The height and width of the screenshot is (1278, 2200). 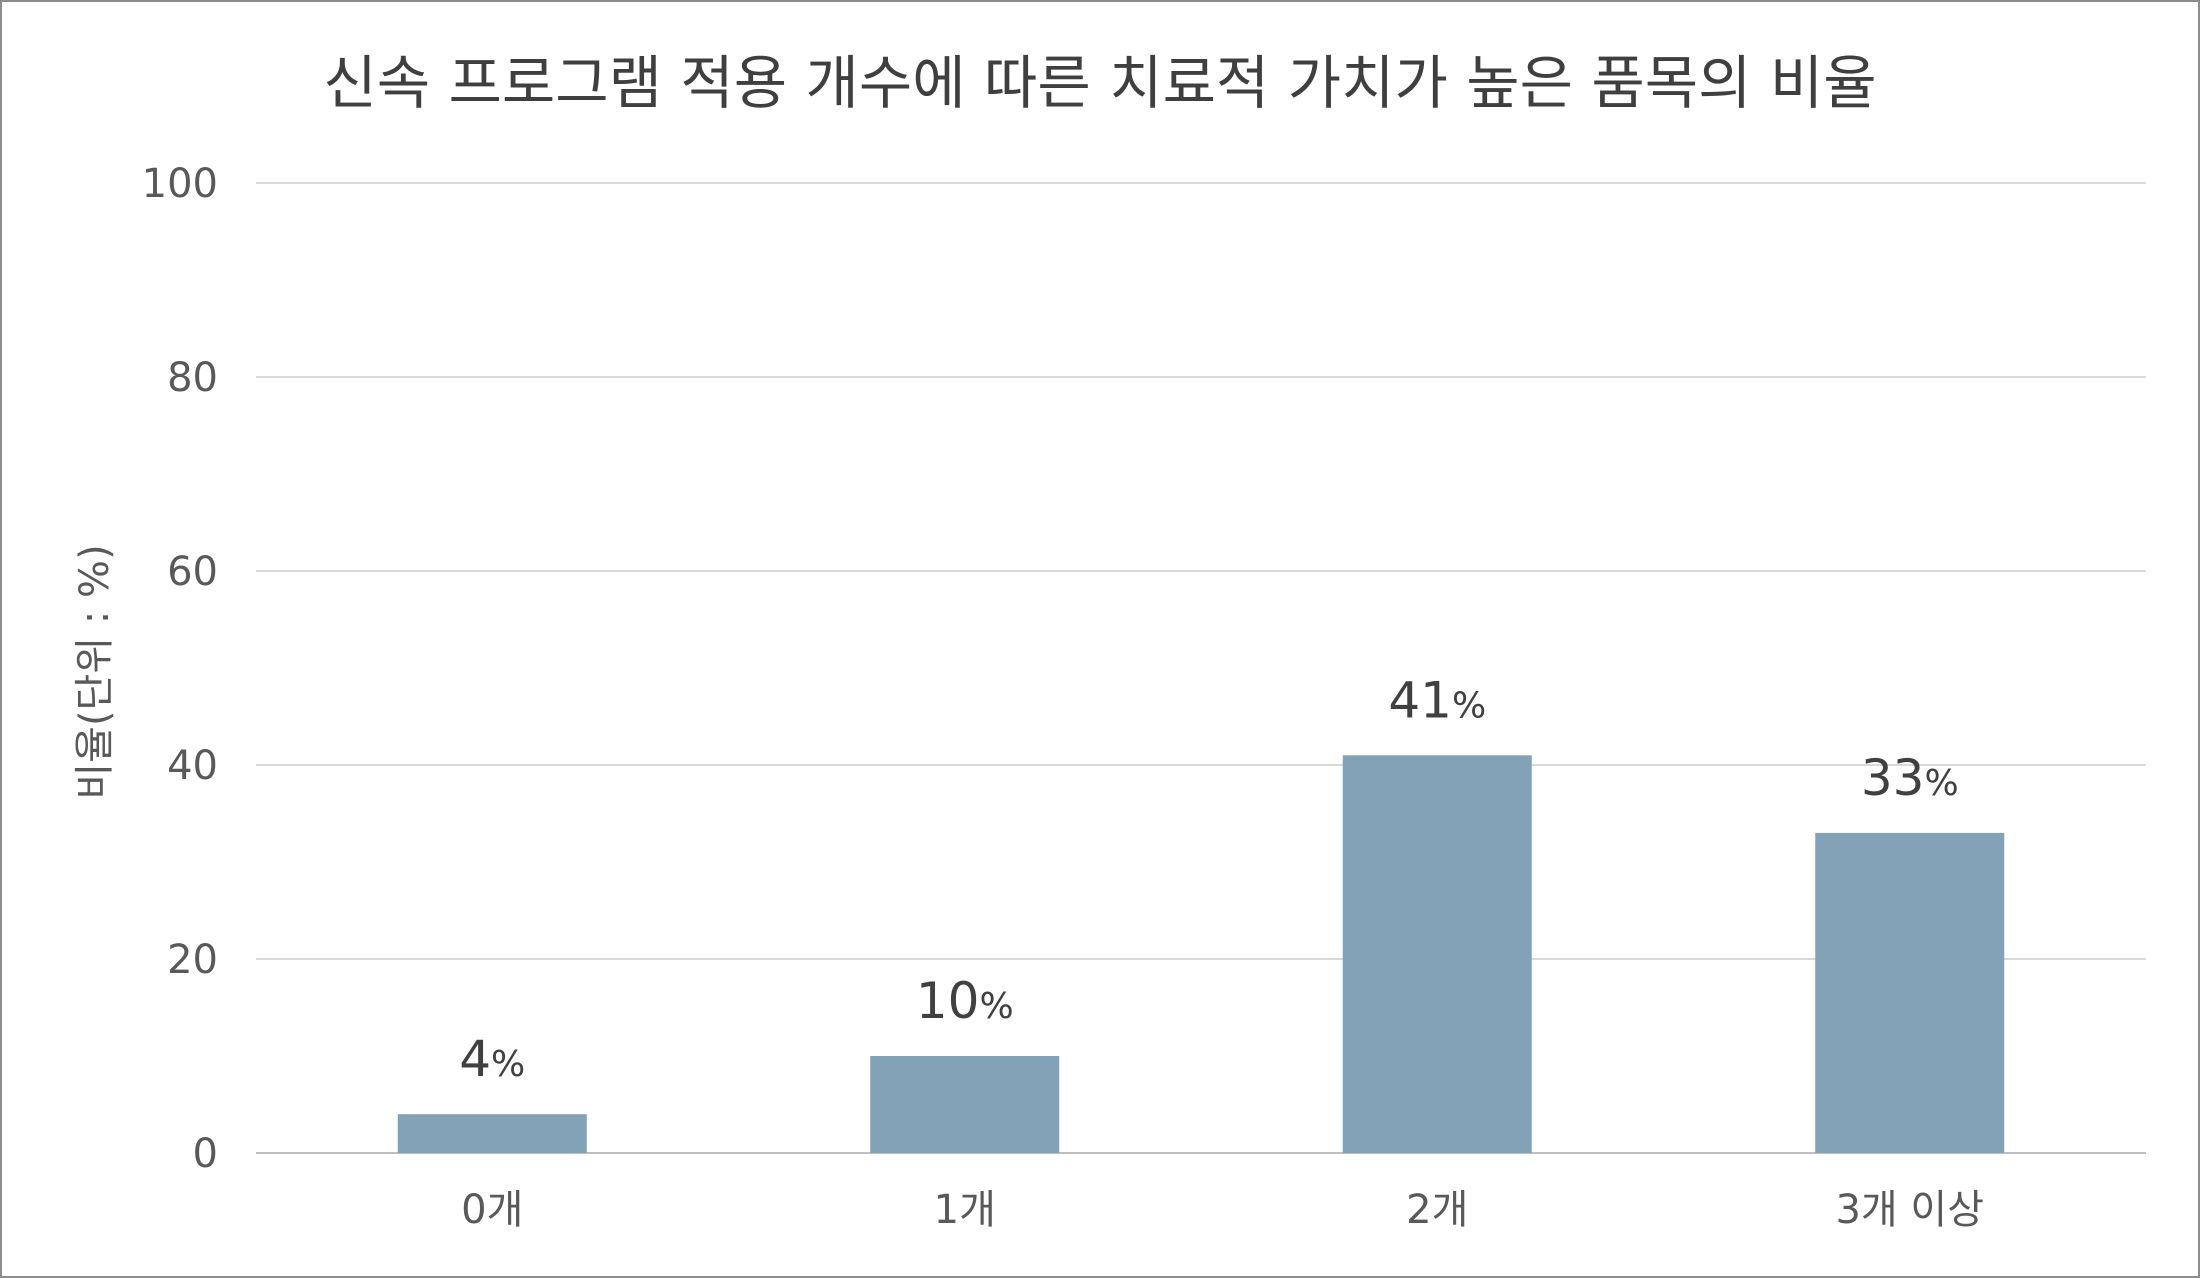 I want to click on data-label: 41%, so click(x=1437, y=700).